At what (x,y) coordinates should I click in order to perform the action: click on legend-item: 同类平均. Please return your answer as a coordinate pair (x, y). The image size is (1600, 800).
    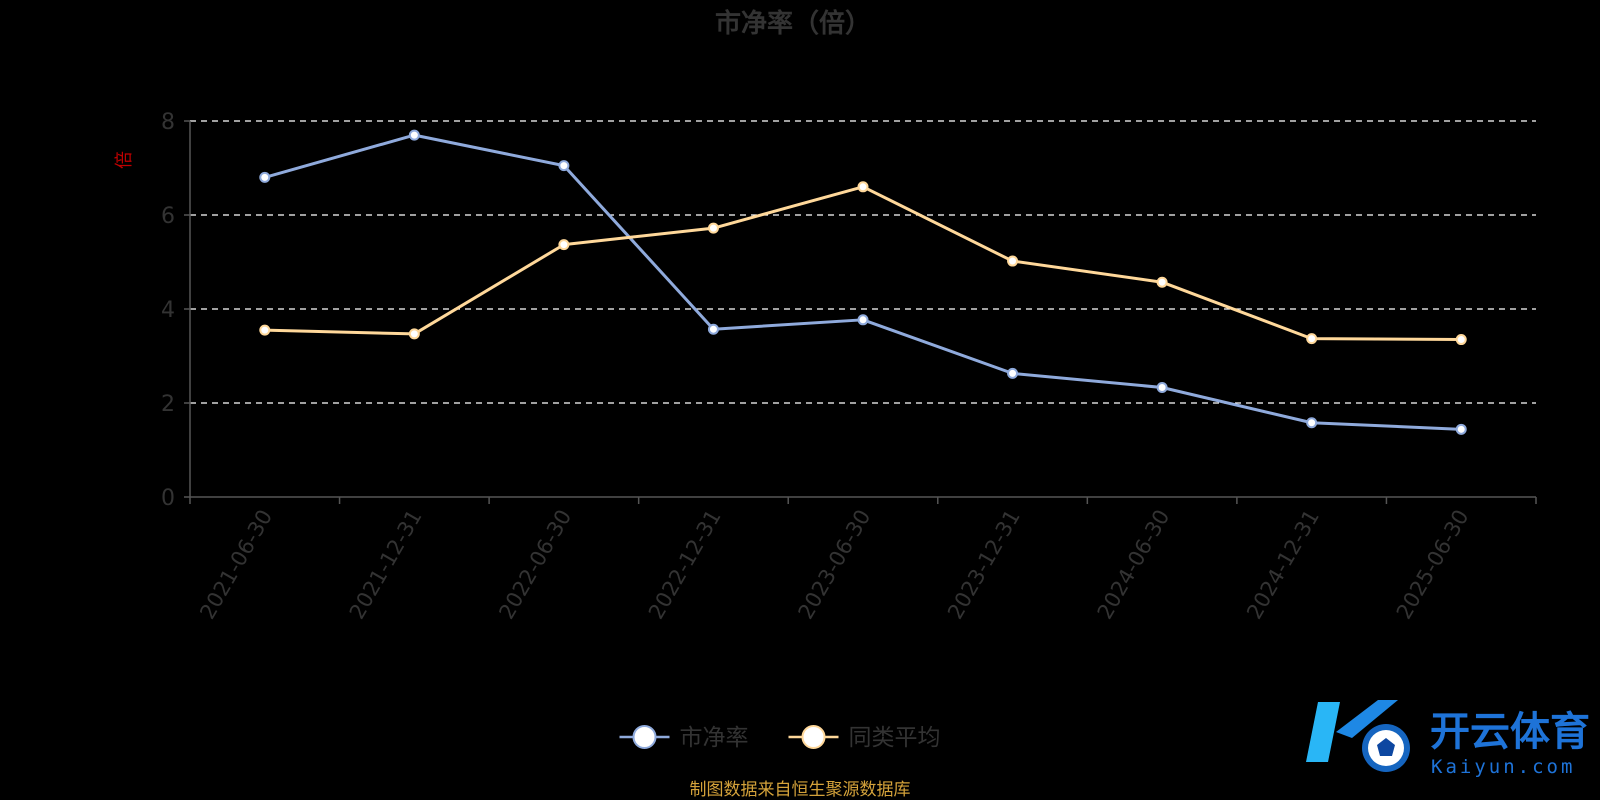
    Looking at the image, I should click on (864, 738).